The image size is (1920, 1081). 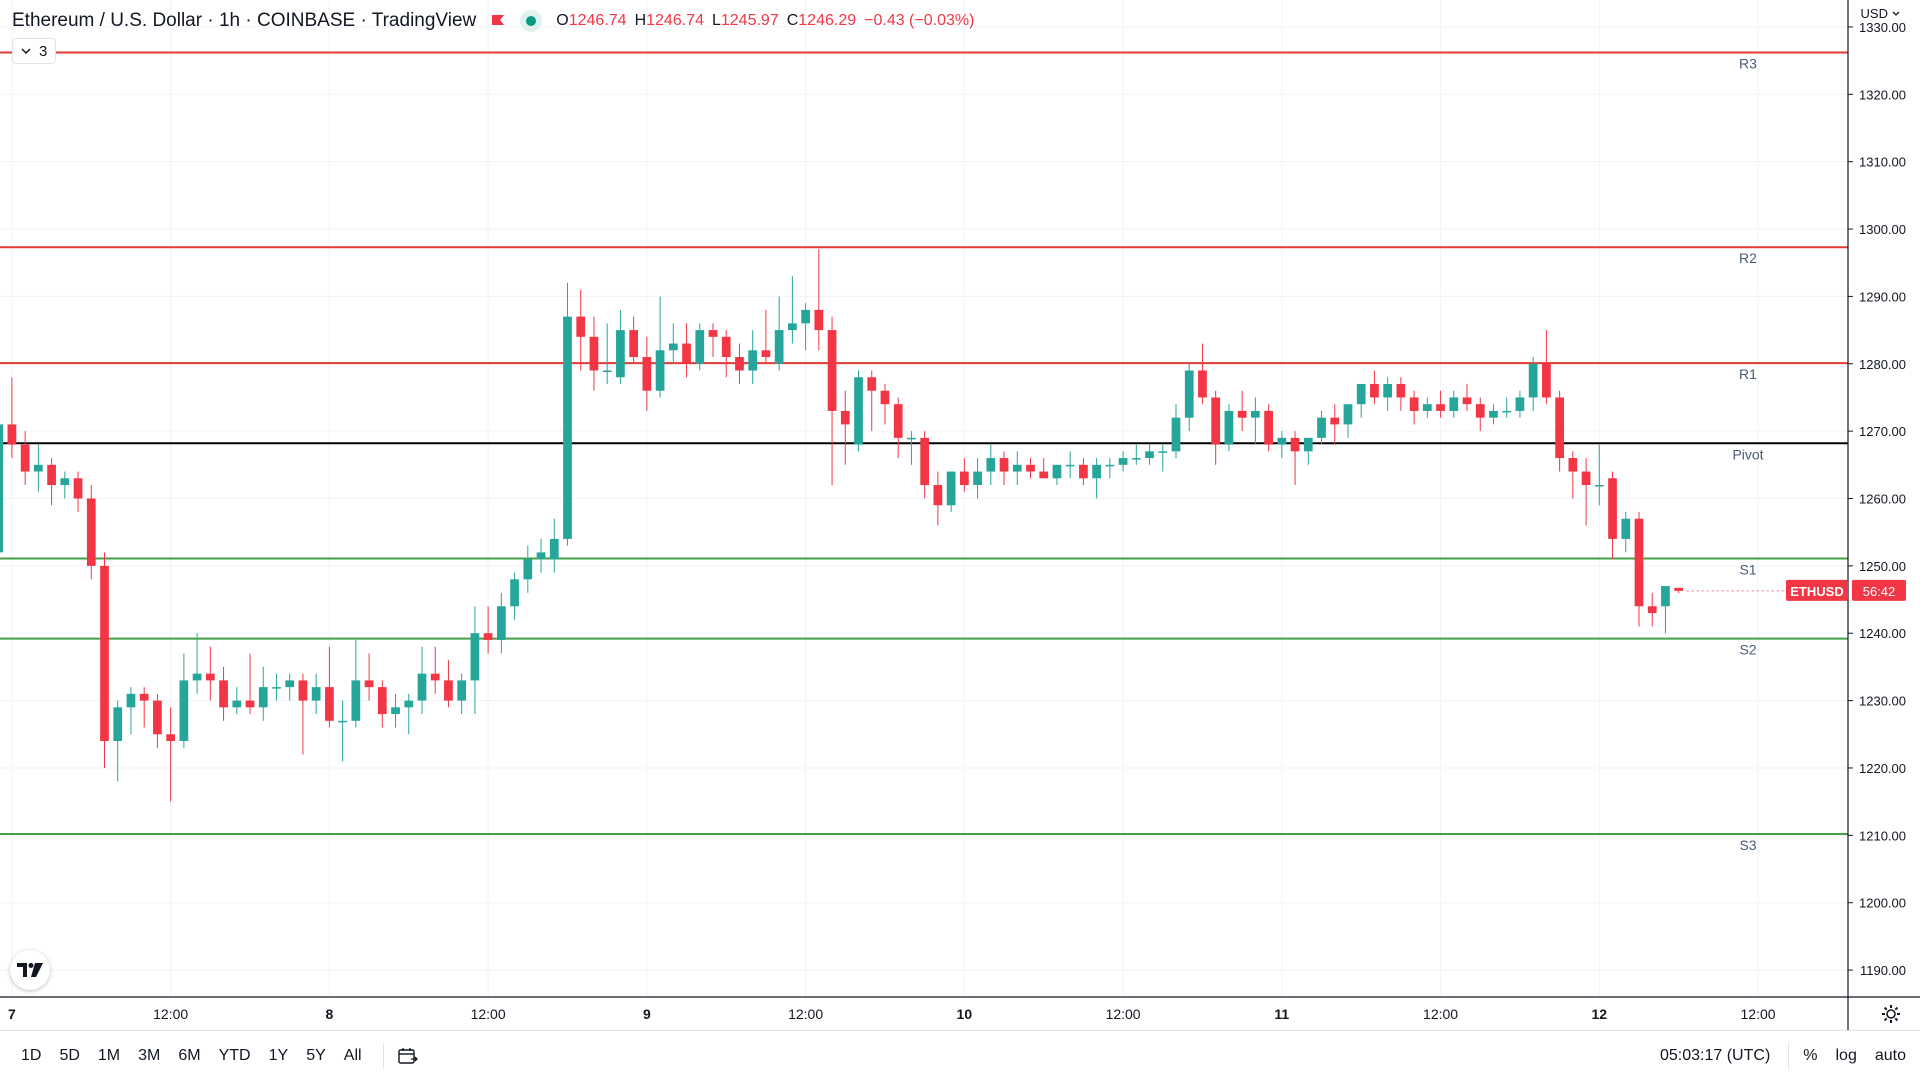 What do you see at coordinates (498, 21) in the screenshot?
I see `flag-icon` at bounding box center [498, 21].